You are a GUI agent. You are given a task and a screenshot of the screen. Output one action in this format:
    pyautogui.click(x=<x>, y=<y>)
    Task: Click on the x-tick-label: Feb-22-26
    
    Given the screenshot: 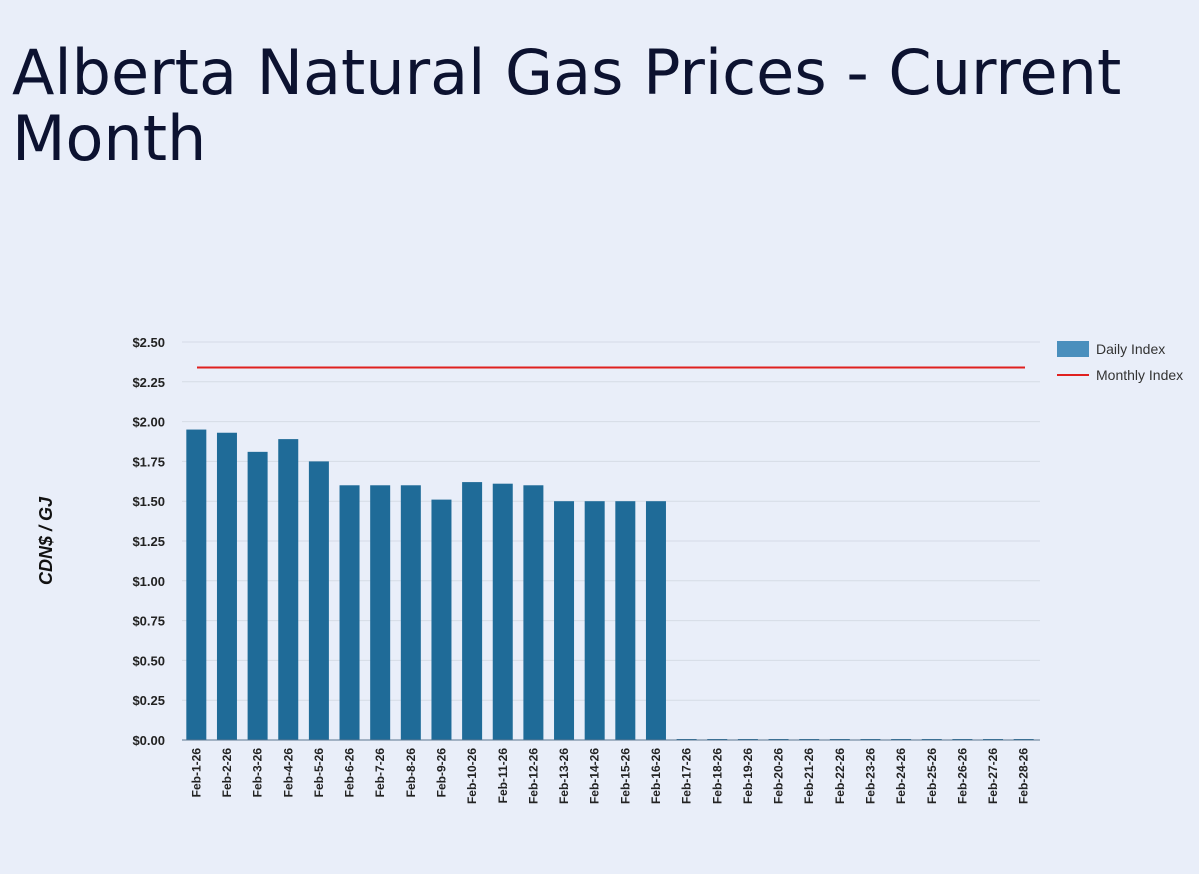 What is the action you would take?
    pyautogui.click(x=840, y=776)
    